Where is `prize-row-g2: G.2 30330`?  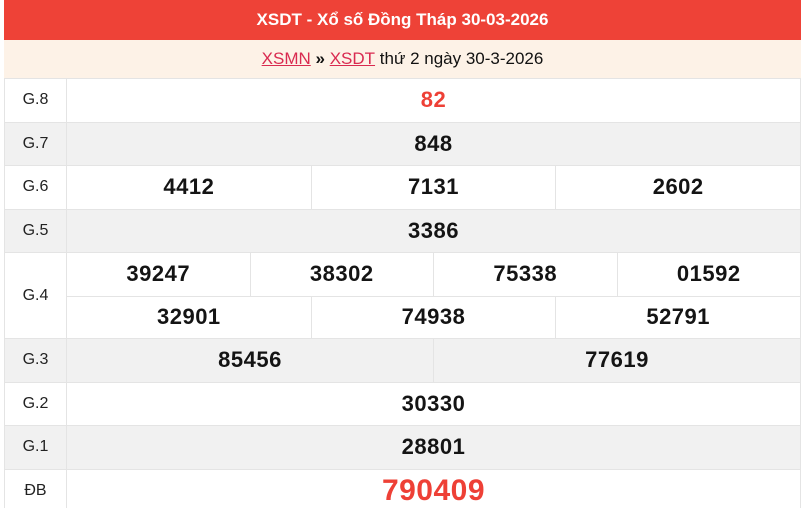
prize-row-g2: G.2 30330 is located at coordinates (402, 403).